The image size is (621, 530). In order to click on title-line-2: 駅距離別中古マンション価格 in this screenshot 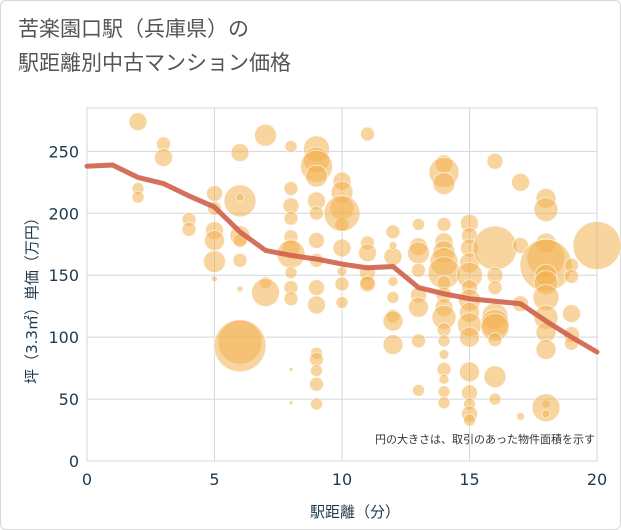, I will do `click(154, 63)`.